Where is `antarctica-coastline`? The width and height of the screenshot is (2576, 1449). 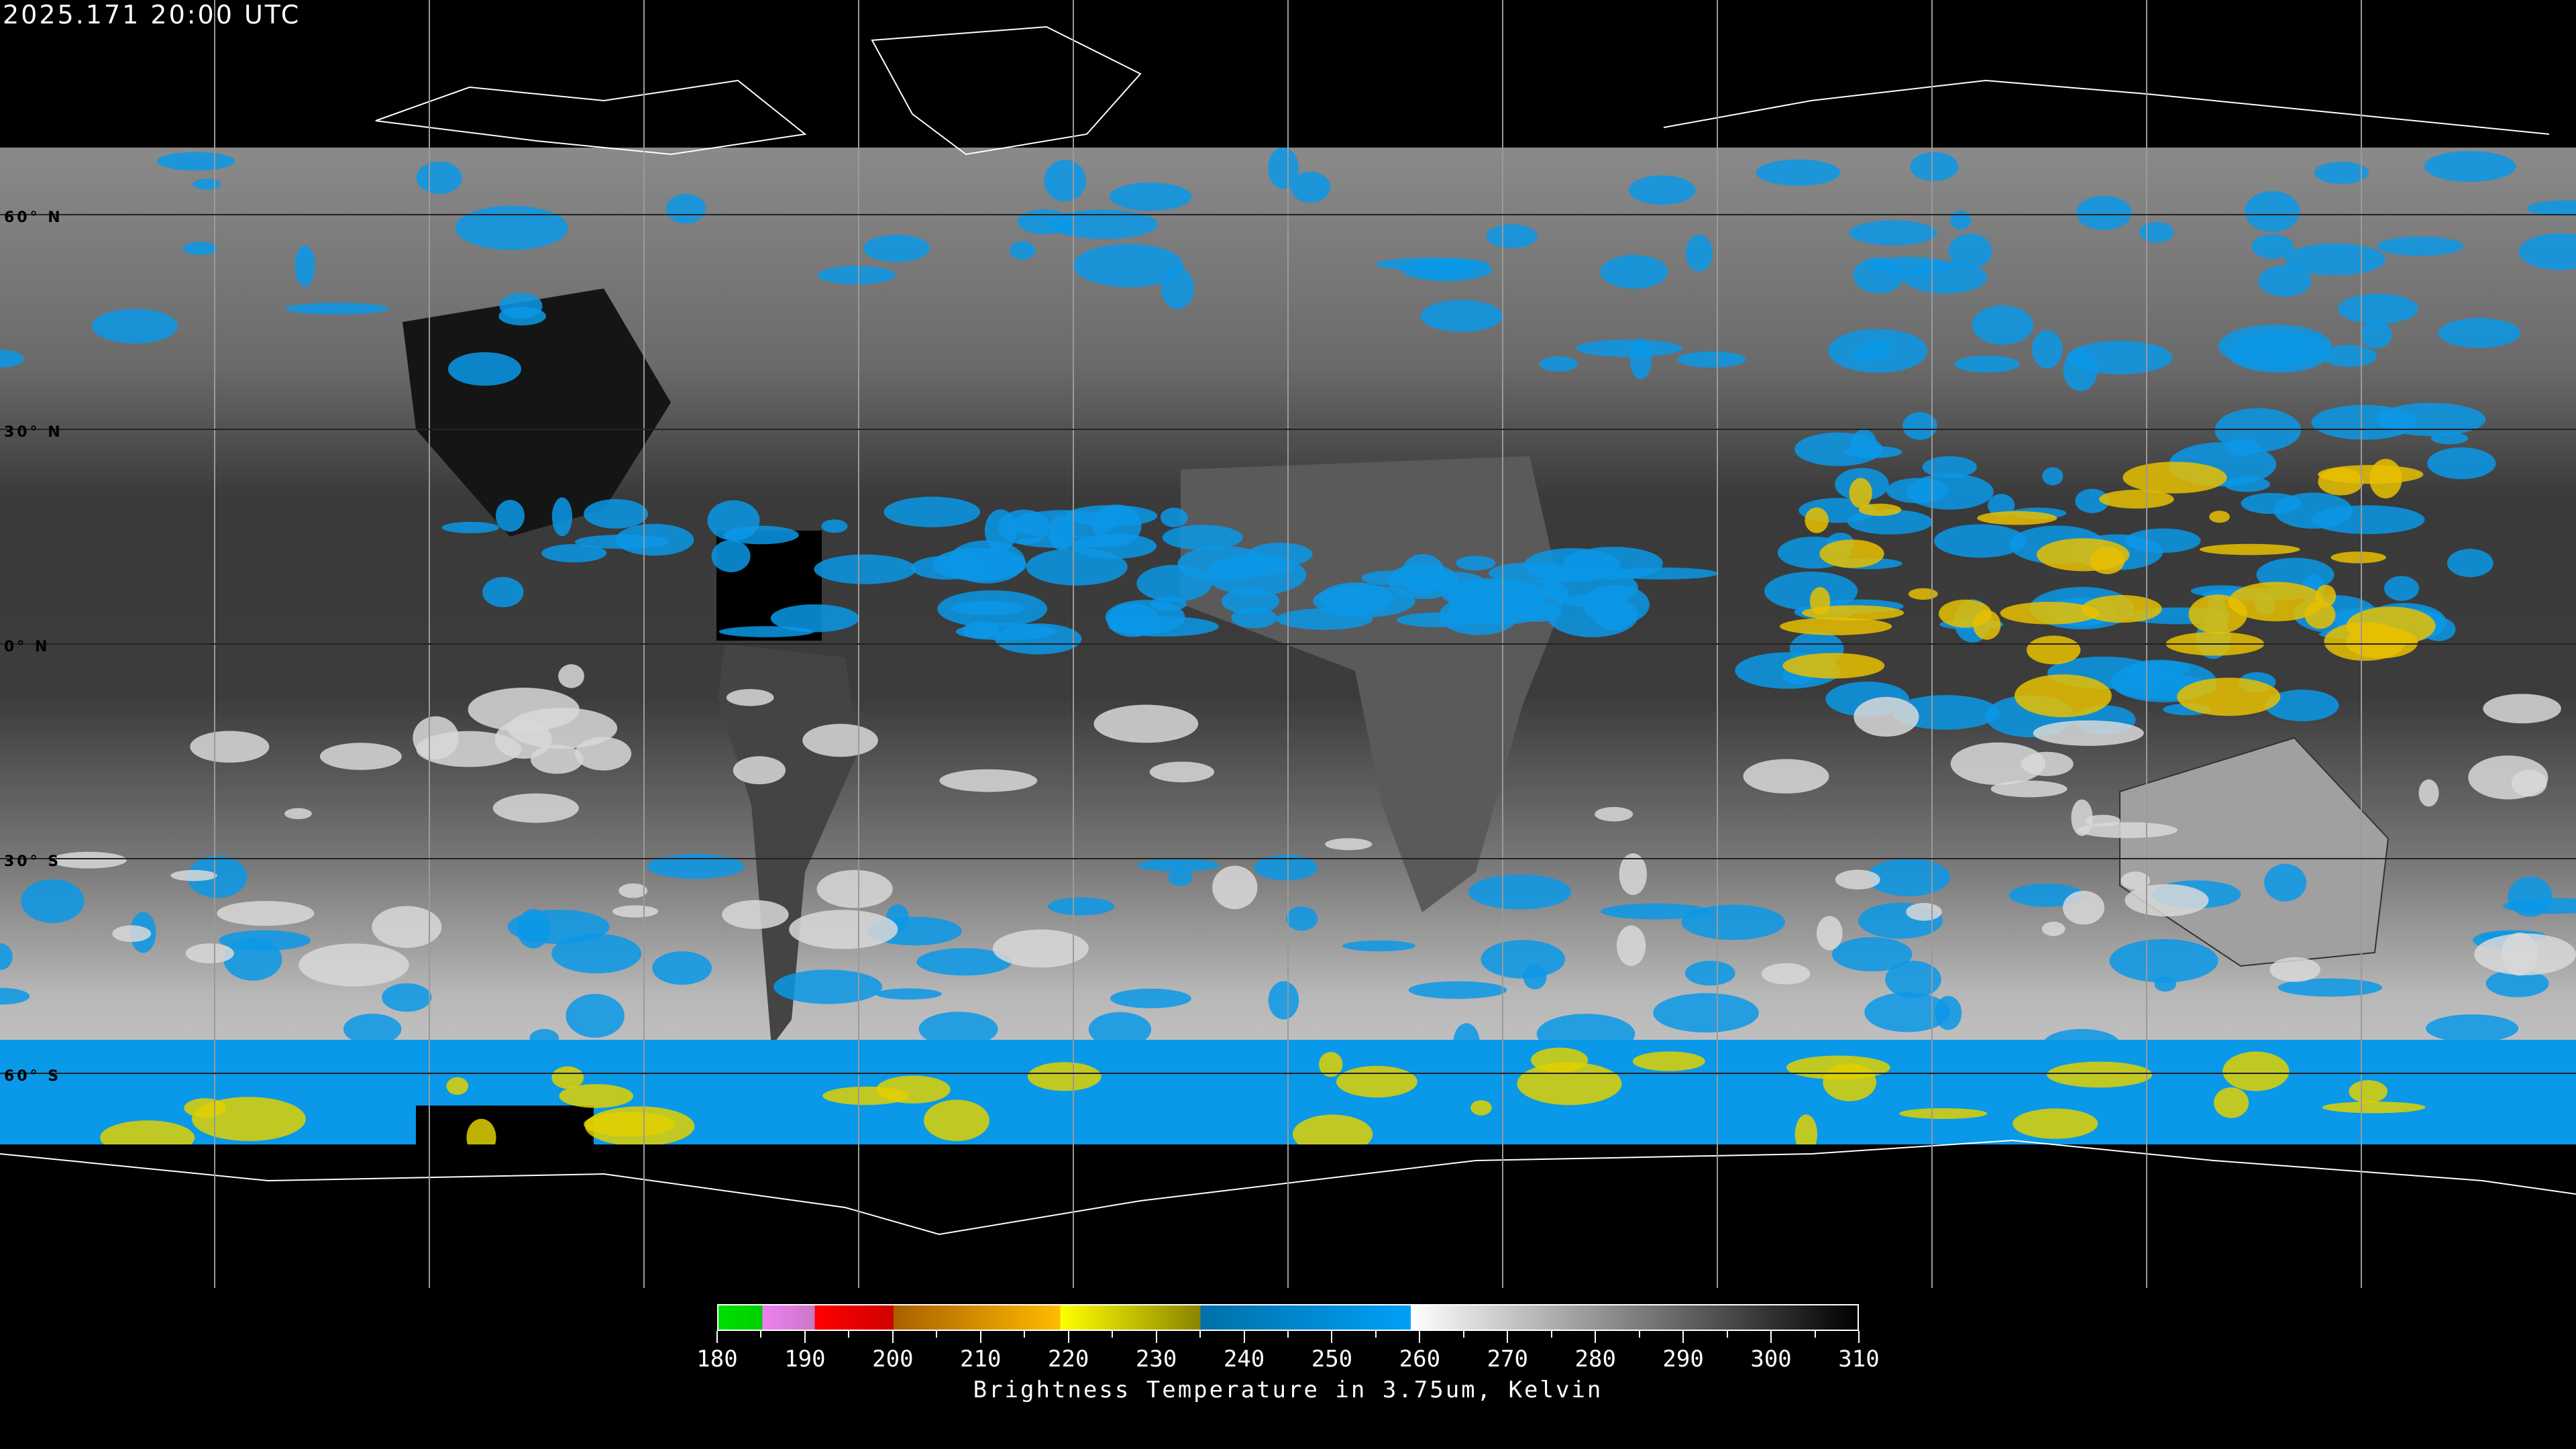 antarctica-coastline is located at coordinates (1288, 1187).